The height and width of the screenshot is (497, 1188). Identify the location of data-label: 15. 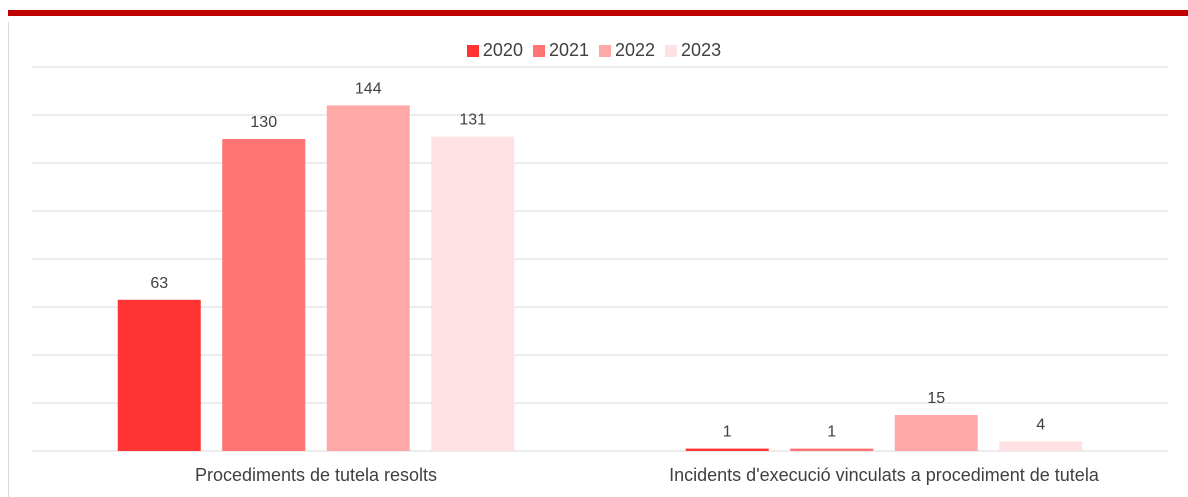
(936, 398).